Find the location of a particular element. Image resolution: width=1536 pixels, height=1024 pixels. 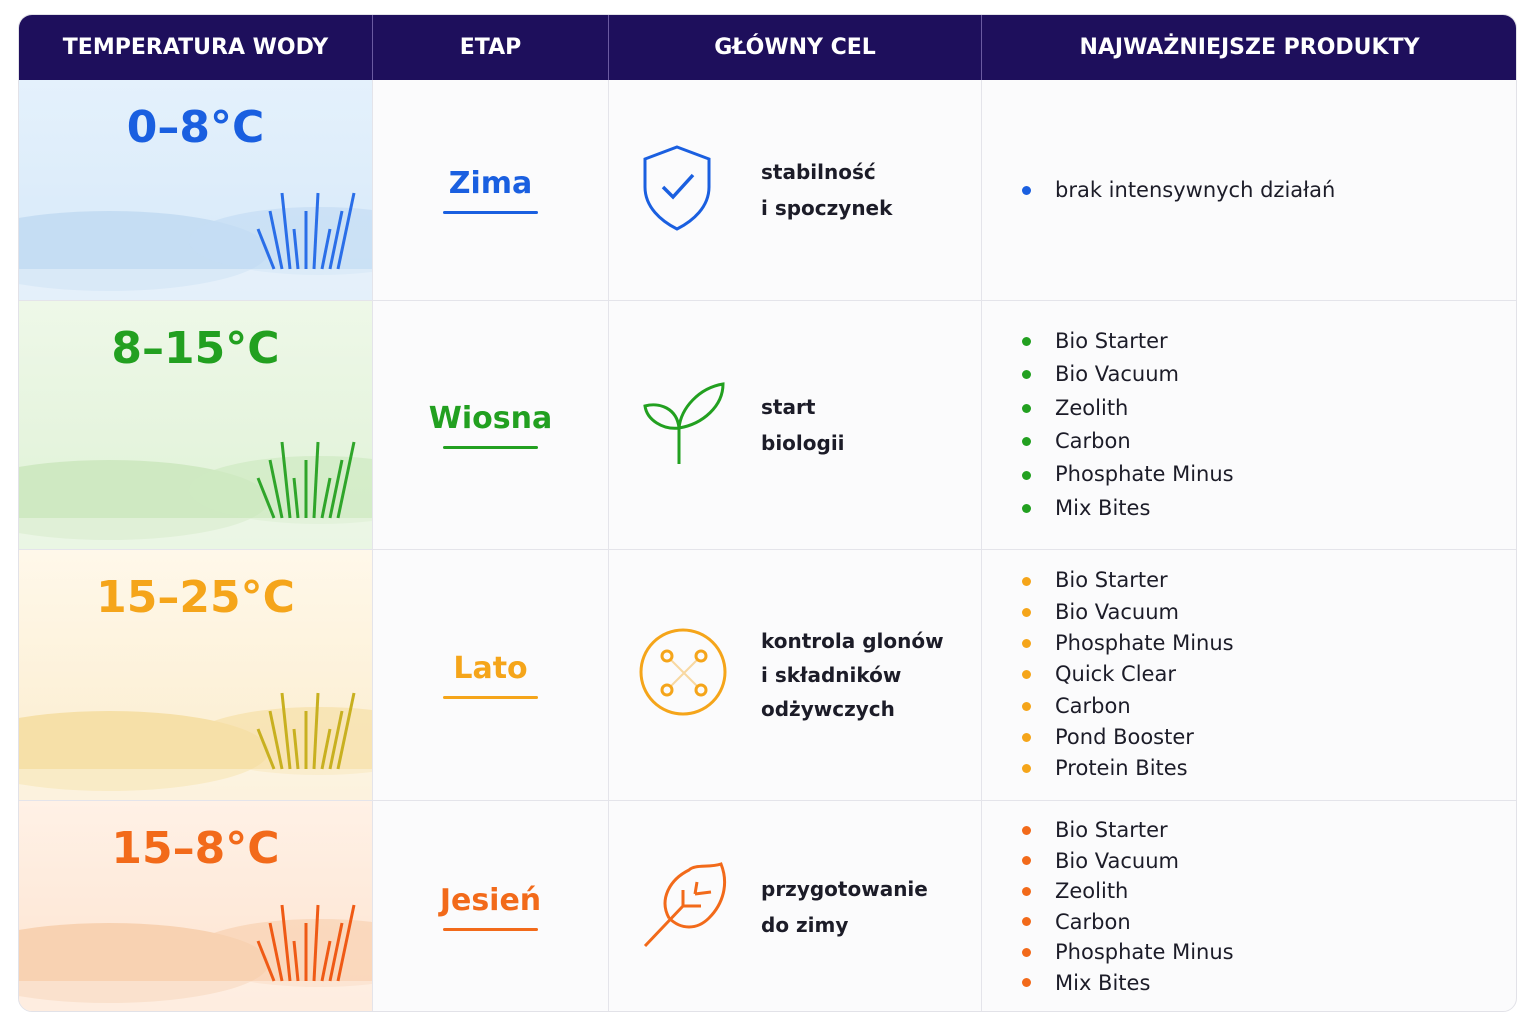

temperature: 15–8°C is located at coordinates (195, 848).